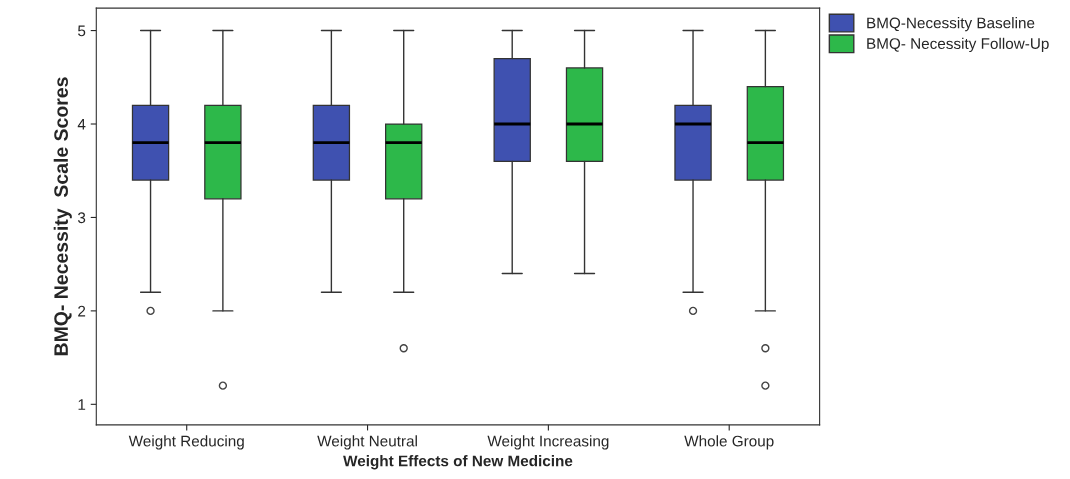 This screenshot has width=1070, height=479. I want to click on x-tick-label: Weight Neutral, so click(367, 442).